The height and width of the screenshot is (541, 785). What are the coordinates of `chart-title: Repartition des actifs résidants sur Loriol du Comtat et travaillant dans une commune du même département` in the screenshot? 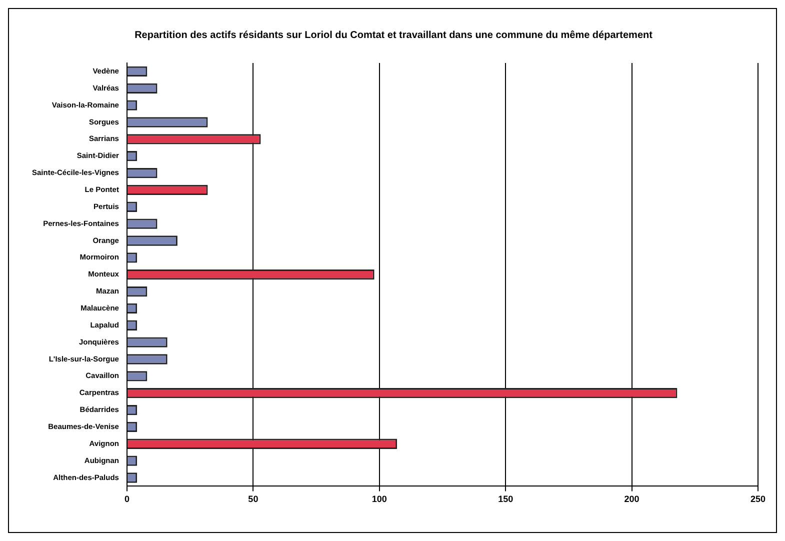 It's located at (394, 35).